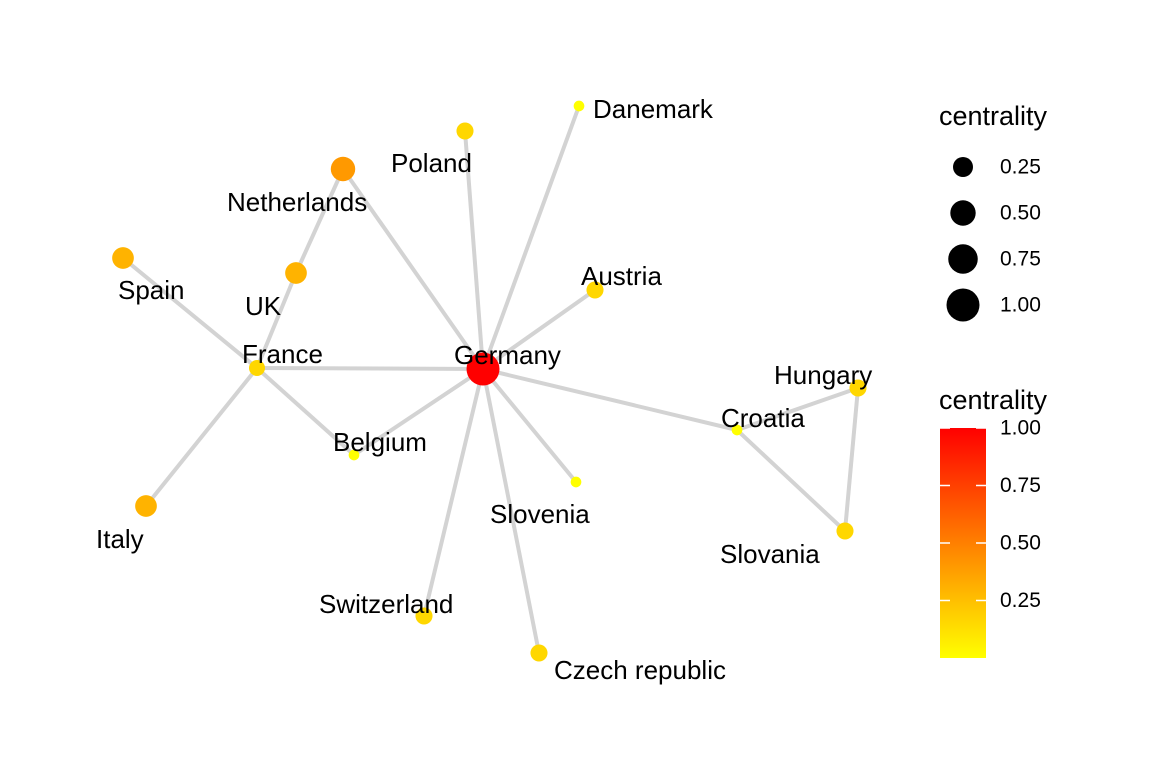  What do you see at coordinates (539, 329) in the screenshot?
I see `edge-germany-austria` at bounding box center [539, 329].